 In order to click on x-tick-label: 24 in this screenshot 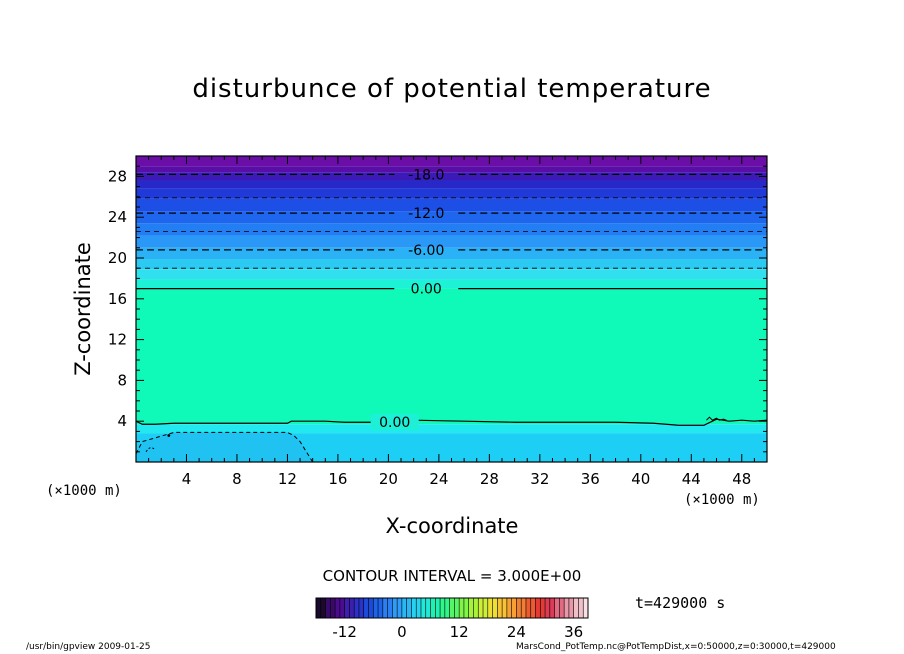, I will do `click(438, 479)`.